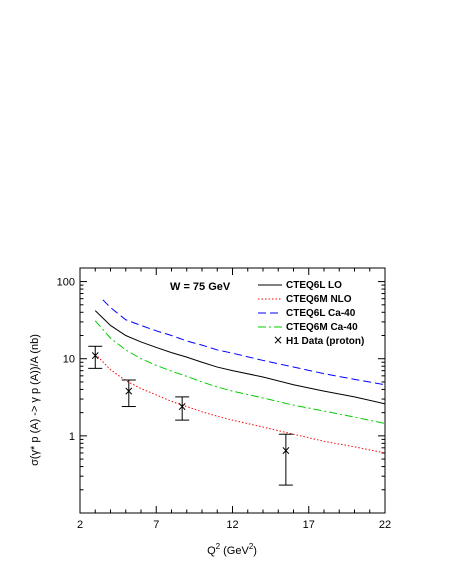 This screenshot has width=463, height=572. I want to click on y-tick-label: 10, so click(69, 360).